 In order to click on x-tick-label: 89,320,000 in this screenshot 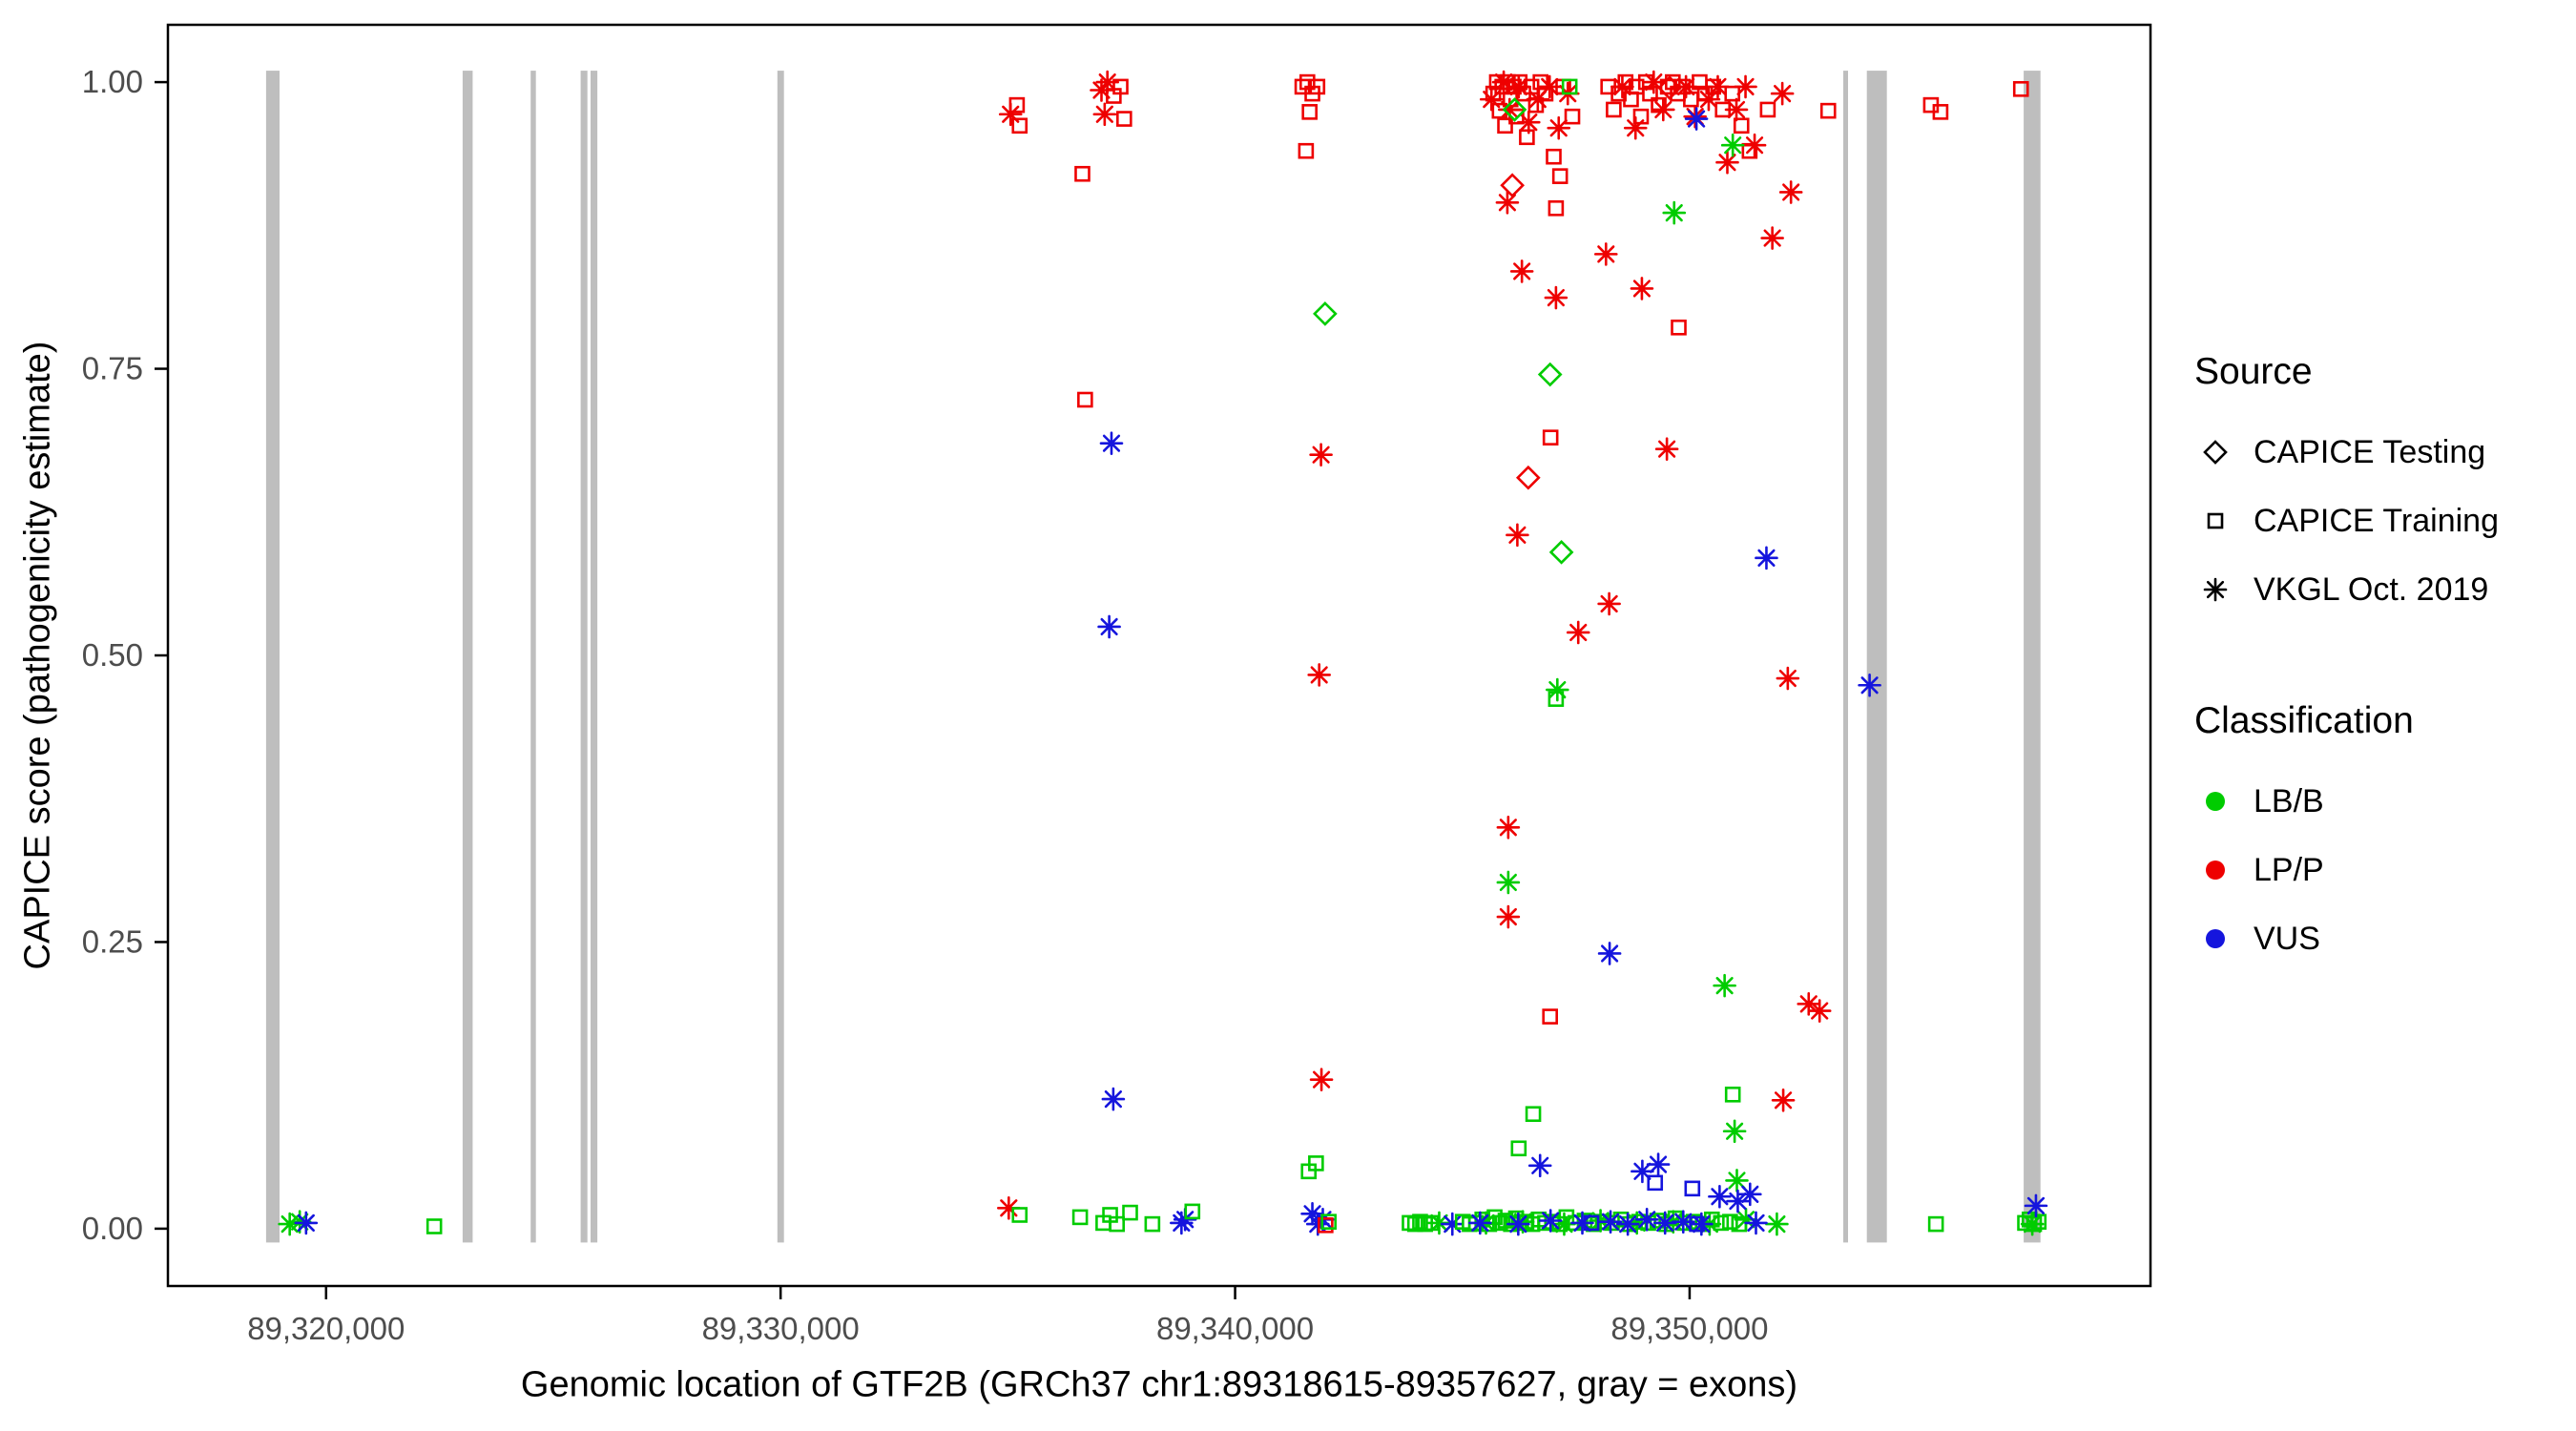, I will do `click(326, 1328)`.